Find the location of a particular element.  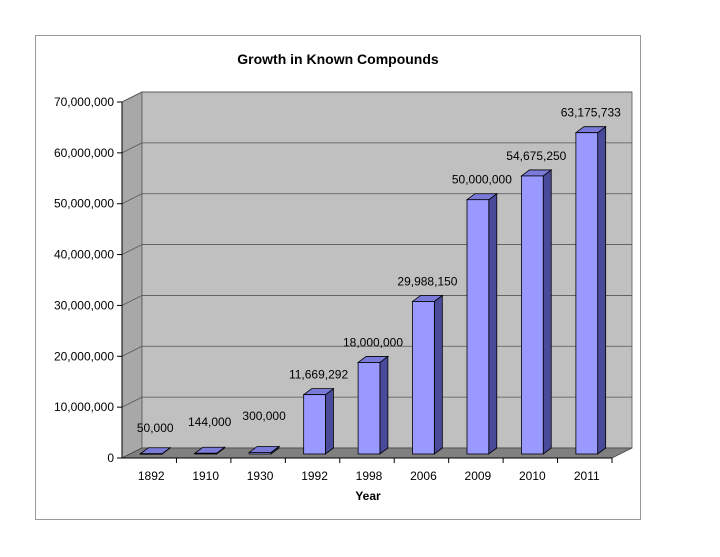

x-axis-ticks: 1892 1910 1930 1992 1998 2006 2009 2010 2011 is located at coordinates (367, 470).